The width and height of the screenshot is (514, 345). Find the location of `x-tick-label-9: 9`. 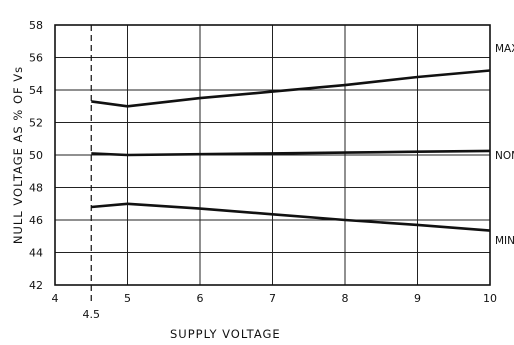

x-tick-label-9: 9 is located at coordinates (417, 298).